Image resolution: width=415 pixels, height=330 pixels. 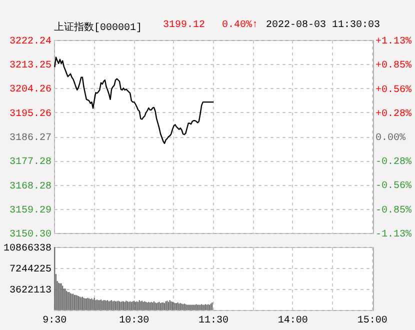 I want to click on y-tick-label: 3622113, so click(x=30, y=291).